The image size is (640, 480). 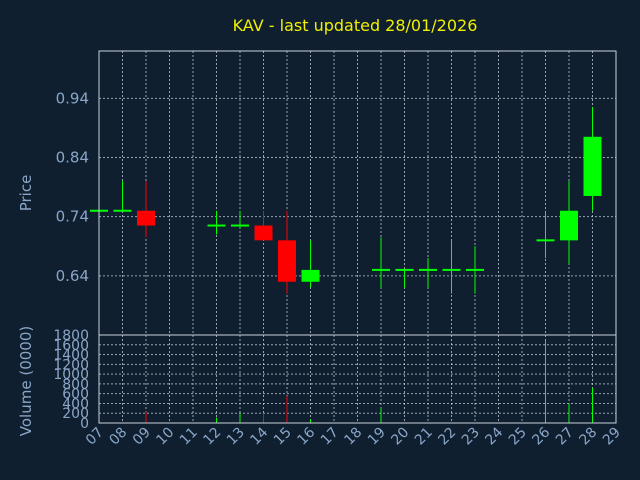 I want to click on price-tick-label: 0.94, so click(x=72, y=98).